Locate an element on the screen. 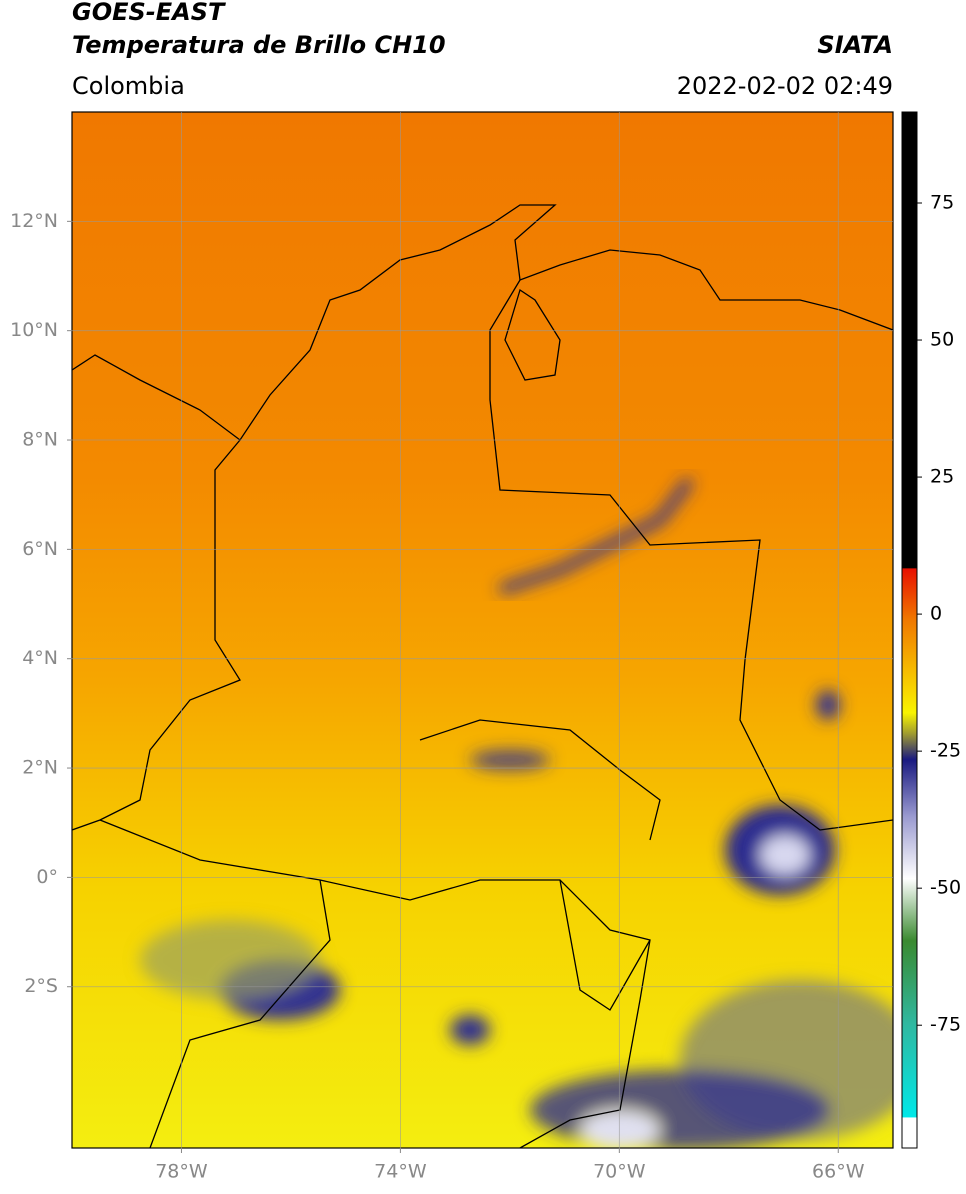  y-tick-label: 12°N is located at coordinates (34, 221).